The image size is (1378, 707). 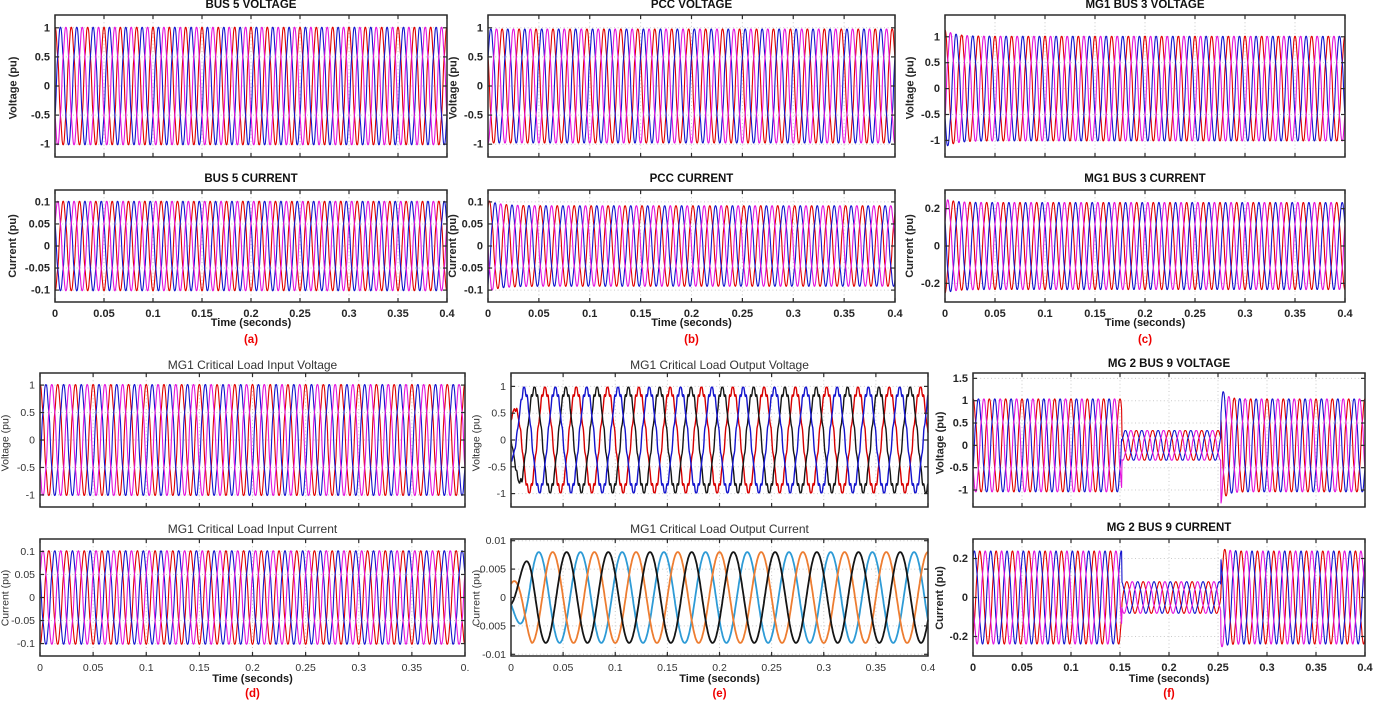 I want to click on a-voltage-title: BUS 5 VOLTAGE, so click(x=251, y=5).